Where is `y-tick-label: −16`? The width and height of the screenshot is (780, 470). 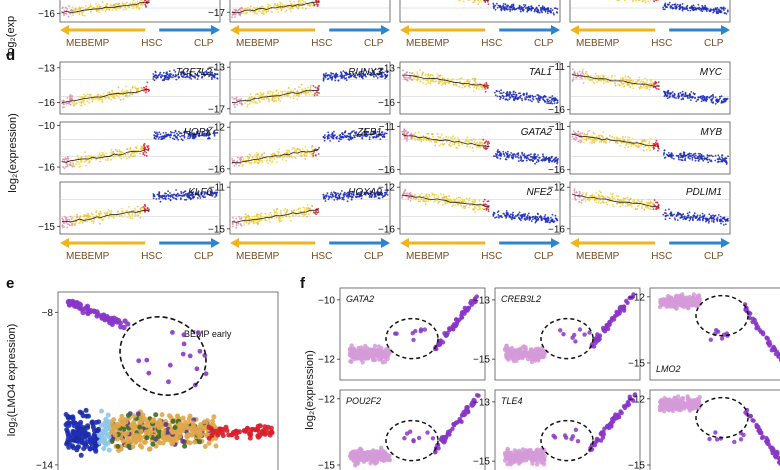
y-tick-label: −16 is located at coordinates (216, 169).